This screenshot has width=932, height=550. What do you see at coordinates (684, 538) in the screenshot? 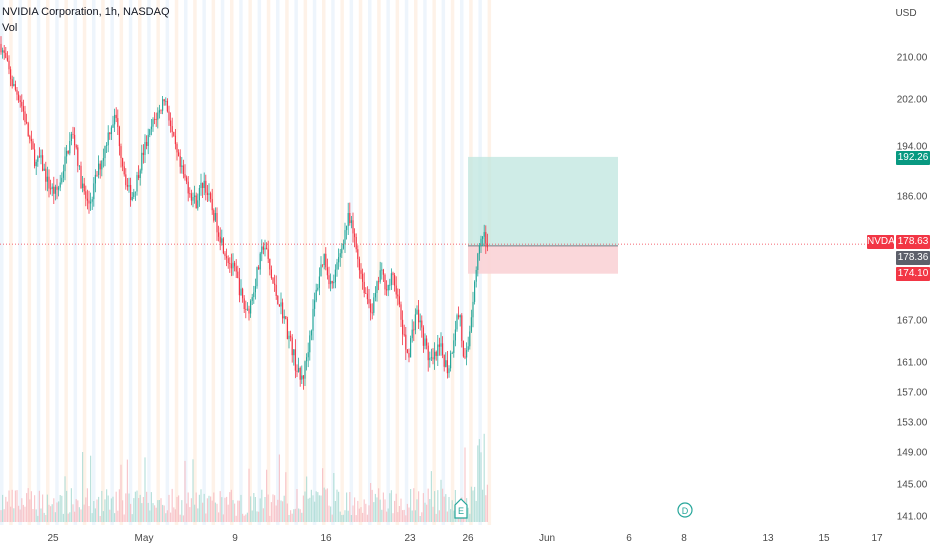
I see `time-tick-label: 8` at bounding box center [684, 538].